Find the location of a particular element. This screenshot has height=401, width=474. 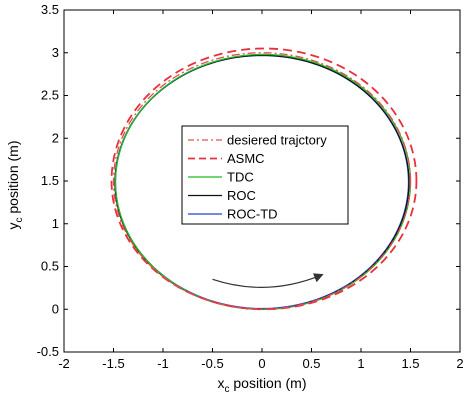

annotation-layer is located at coordinates (268, 280).